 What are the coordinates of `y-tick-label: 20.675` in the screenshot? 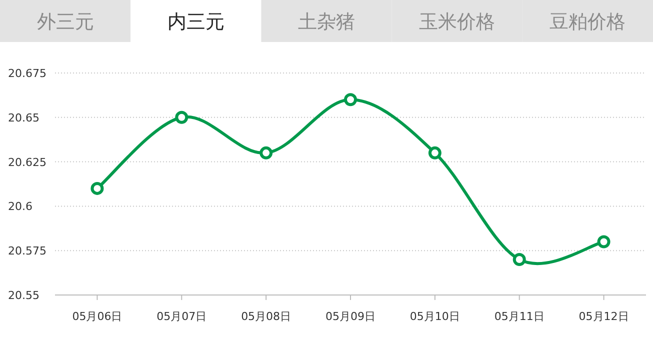 It's located at (27, 73).